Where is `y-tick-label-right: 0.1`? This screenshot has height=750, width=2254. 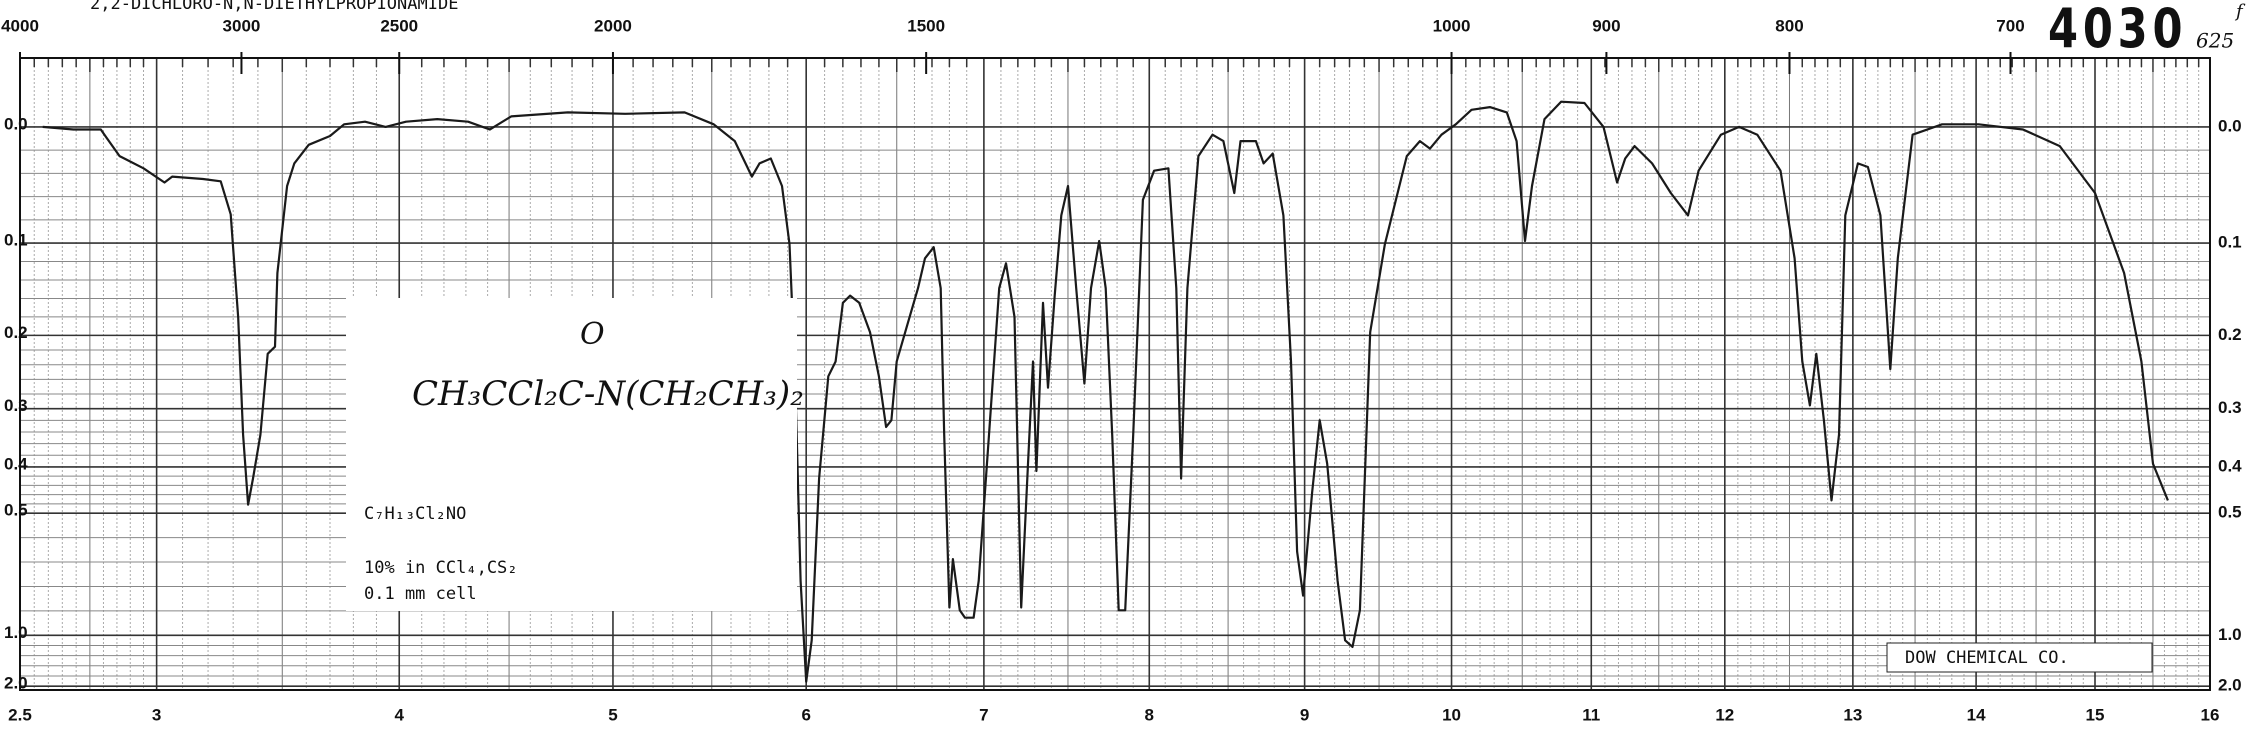
y-tick-label-right: 0.1 is located at coordinates (2230, 242).